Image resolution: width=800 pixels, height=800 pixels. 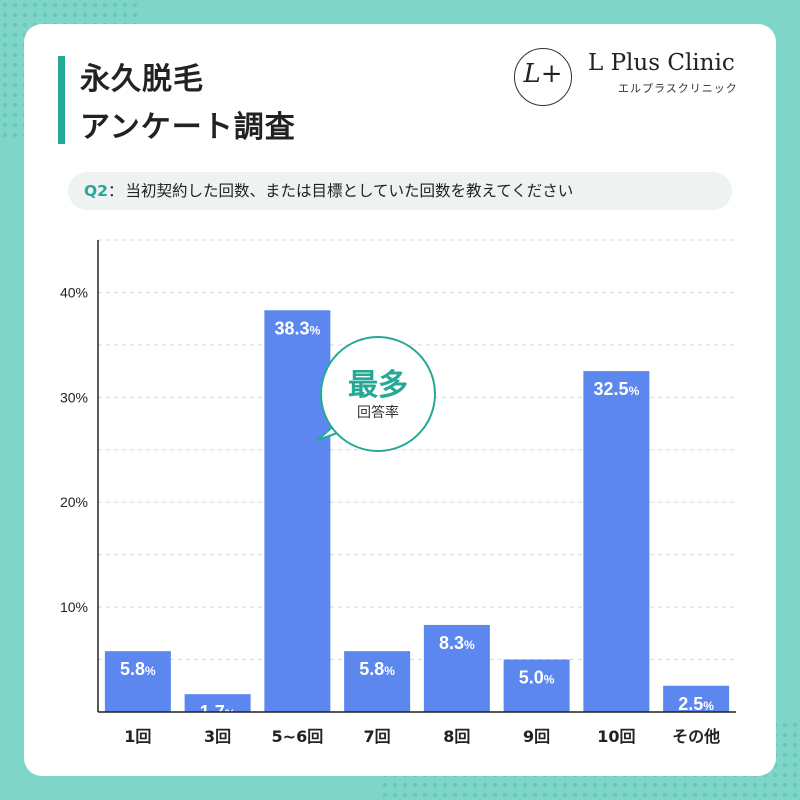 What do you see at coordinates (536, 736) in the screenshot?
I see `x-tick-label: 9回` at bounding box center [536, 736].